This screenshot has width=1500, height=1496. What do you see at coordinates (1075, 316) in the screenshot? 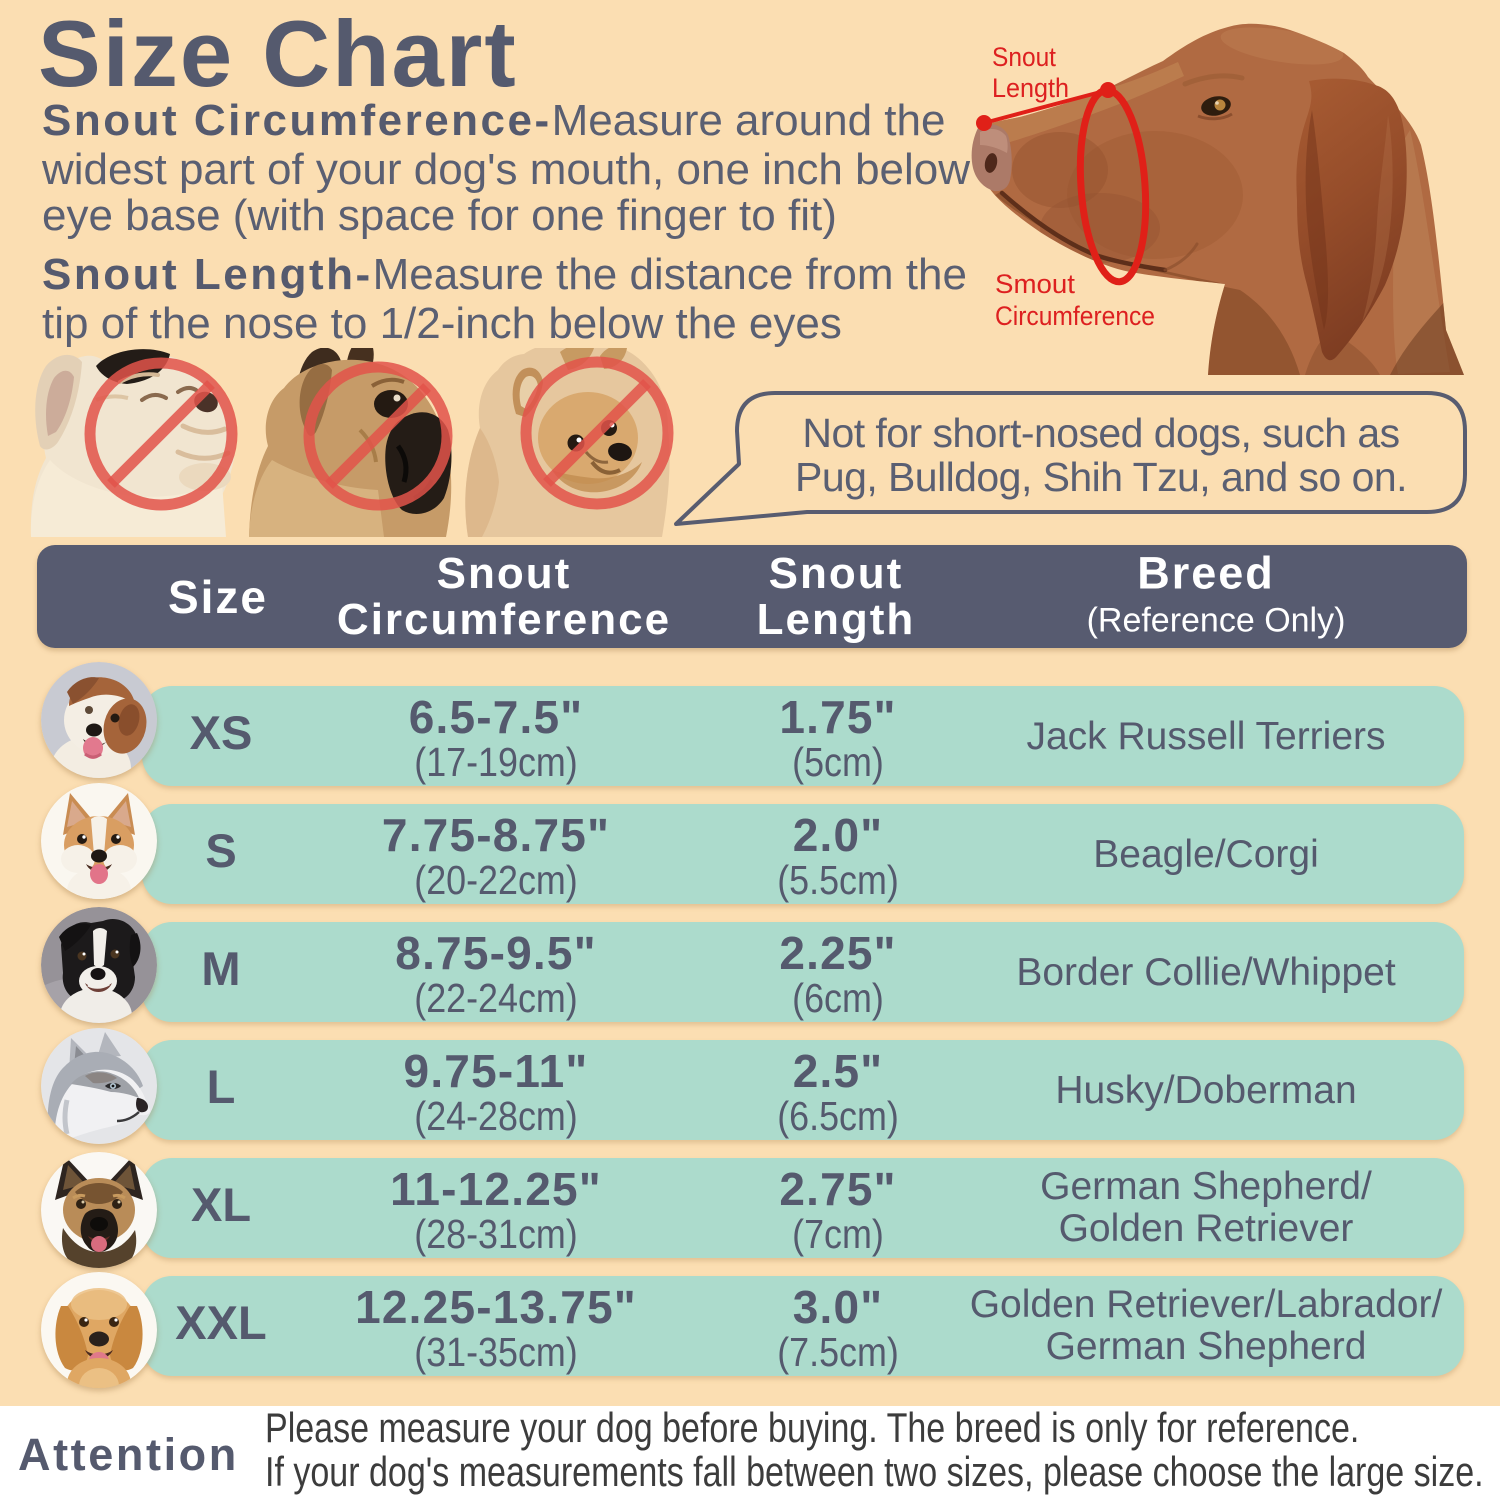
I see `svg-text: Circumference` at bounding box center [1075, 316].